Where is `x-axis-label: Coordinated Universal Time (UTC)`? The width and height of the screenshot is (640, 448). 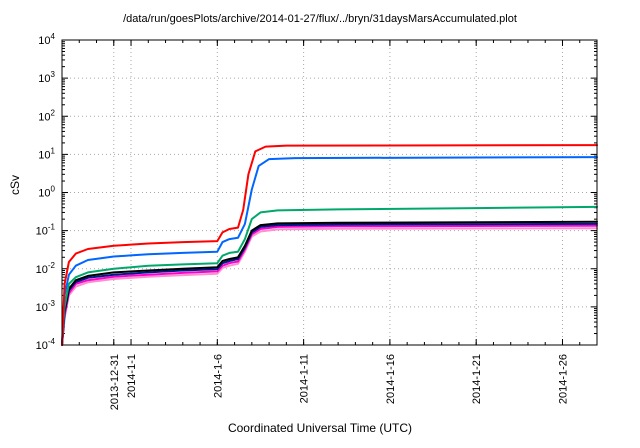 x-axis-label: Coordinated Universal Time (UTC) is located at coordinates (320, 428).